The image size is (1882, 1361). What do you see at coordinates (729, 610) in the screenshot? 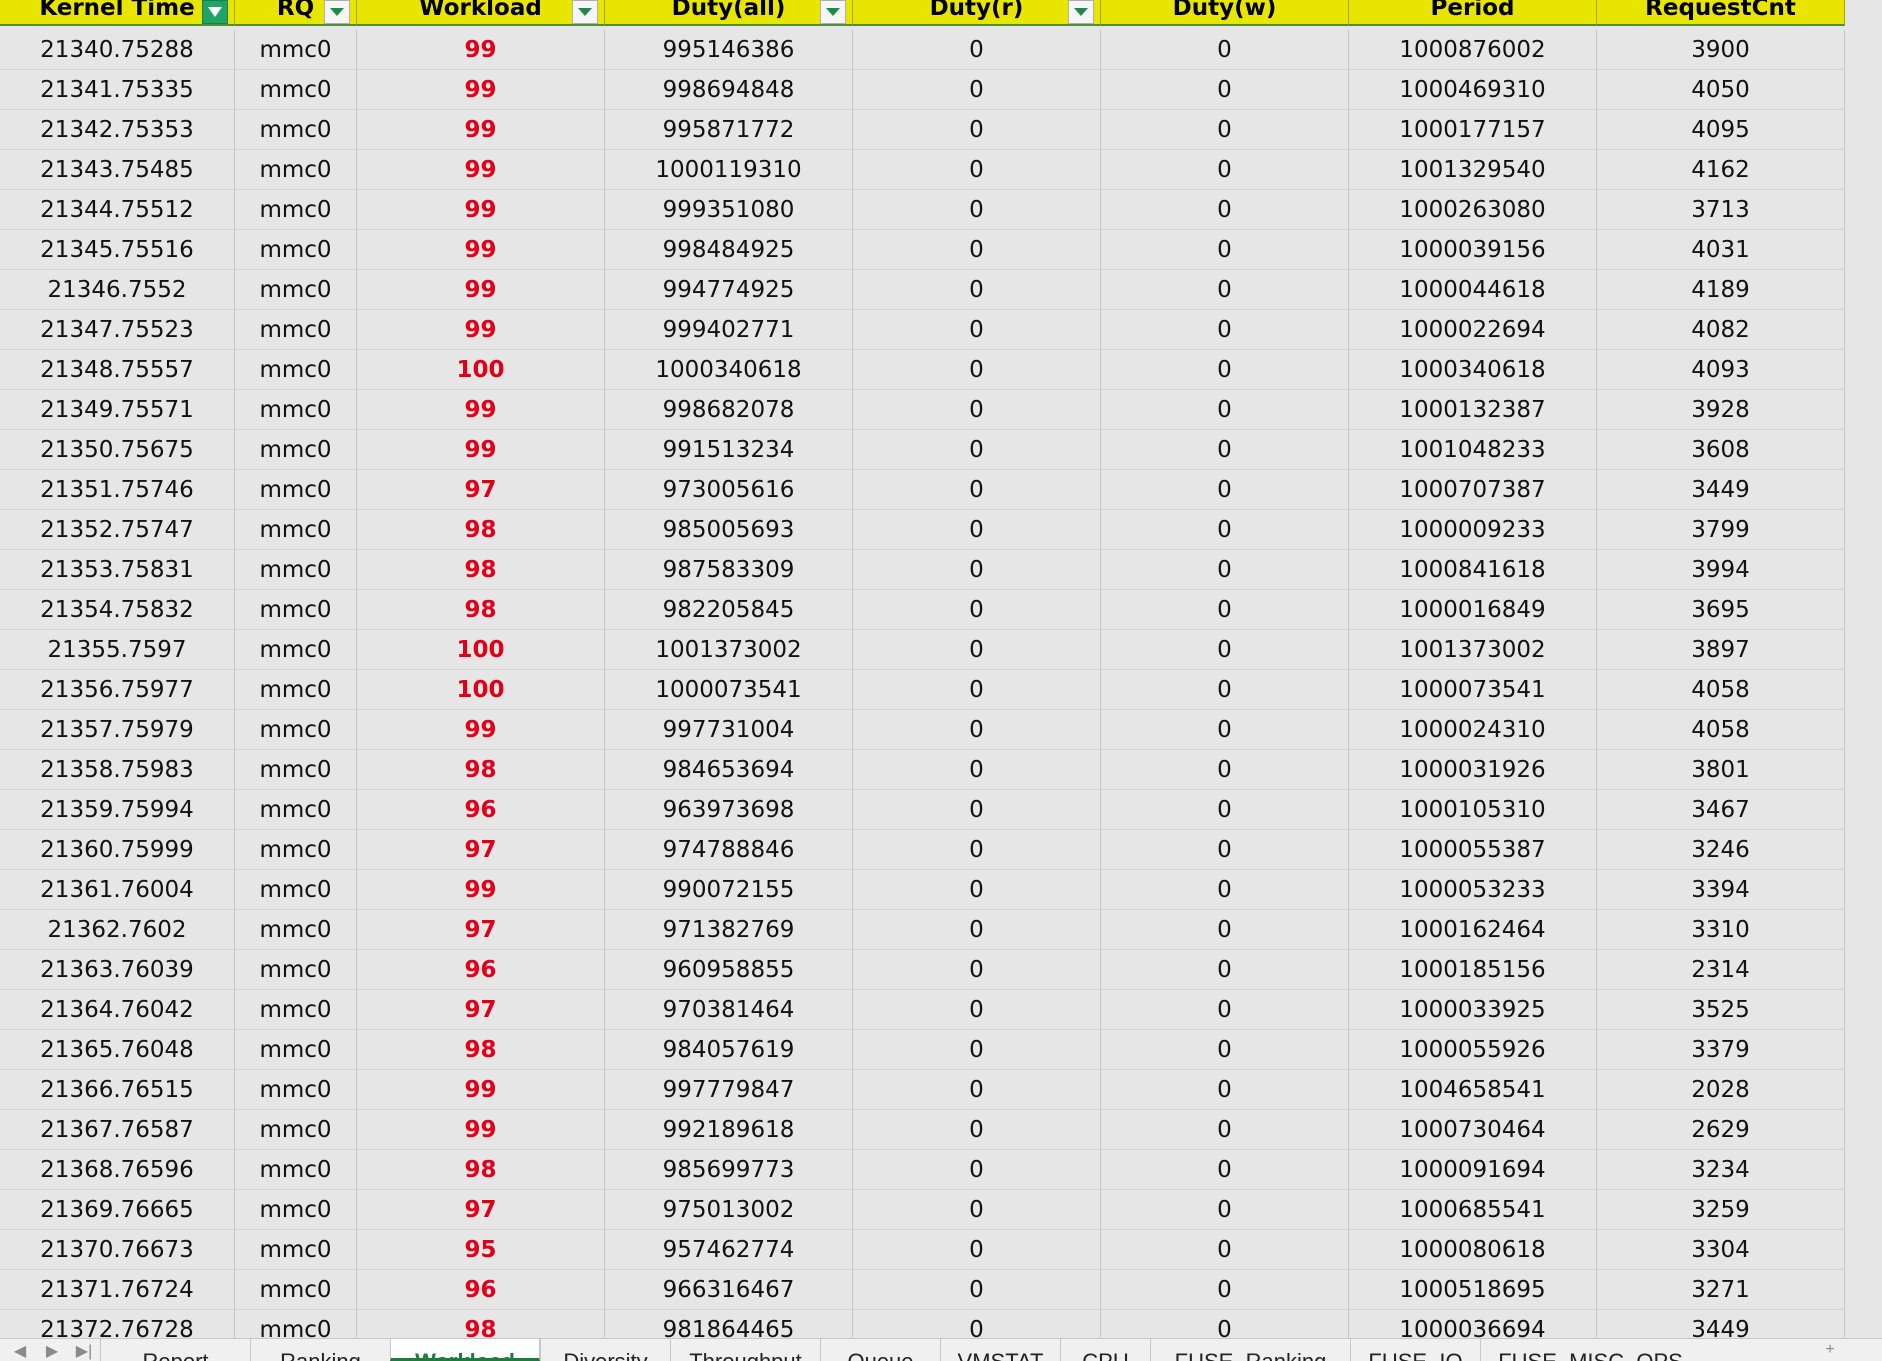
I see `cell-duty-all: 982205845` at bounding box center [729, 610].